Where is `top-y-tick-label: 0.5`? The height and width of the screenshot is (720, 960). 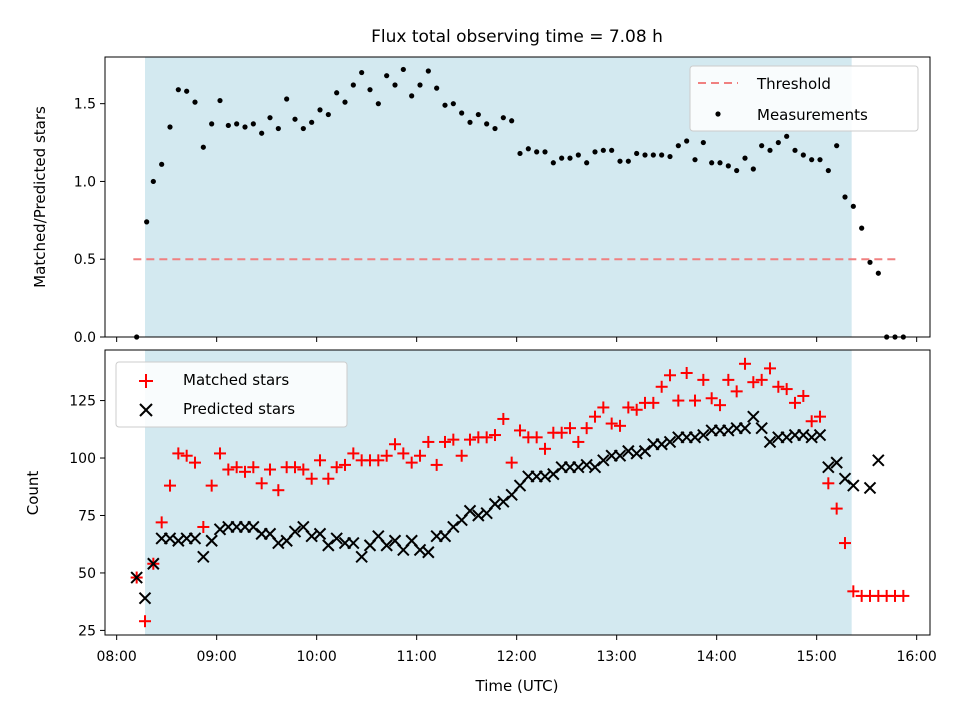
top-y-tick-label: 0.5 is located at coordinates (85, 260).